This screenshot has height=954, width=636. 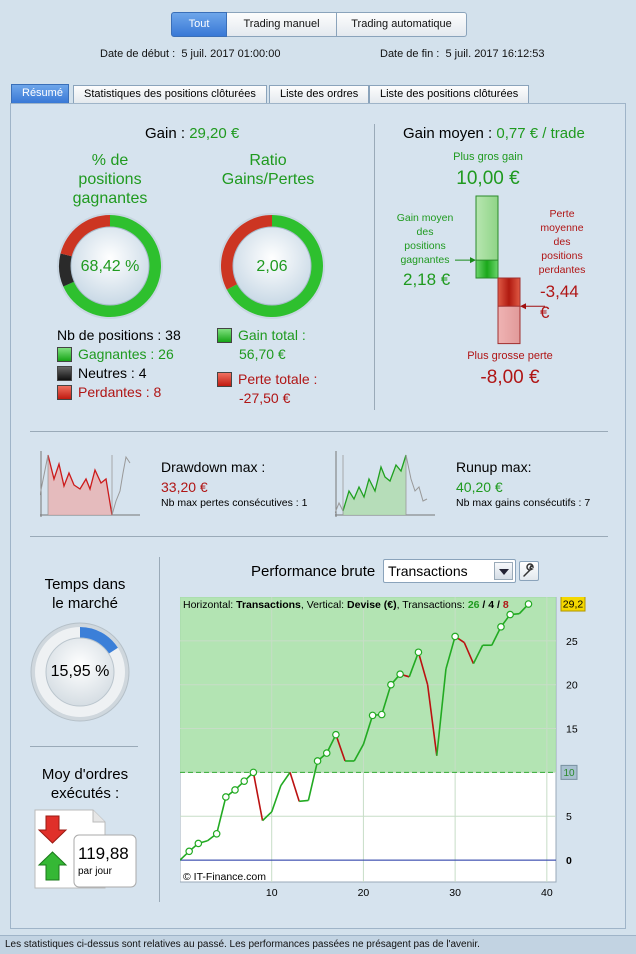 I want to click on pct-win-donut, so click(x=110, y=266).